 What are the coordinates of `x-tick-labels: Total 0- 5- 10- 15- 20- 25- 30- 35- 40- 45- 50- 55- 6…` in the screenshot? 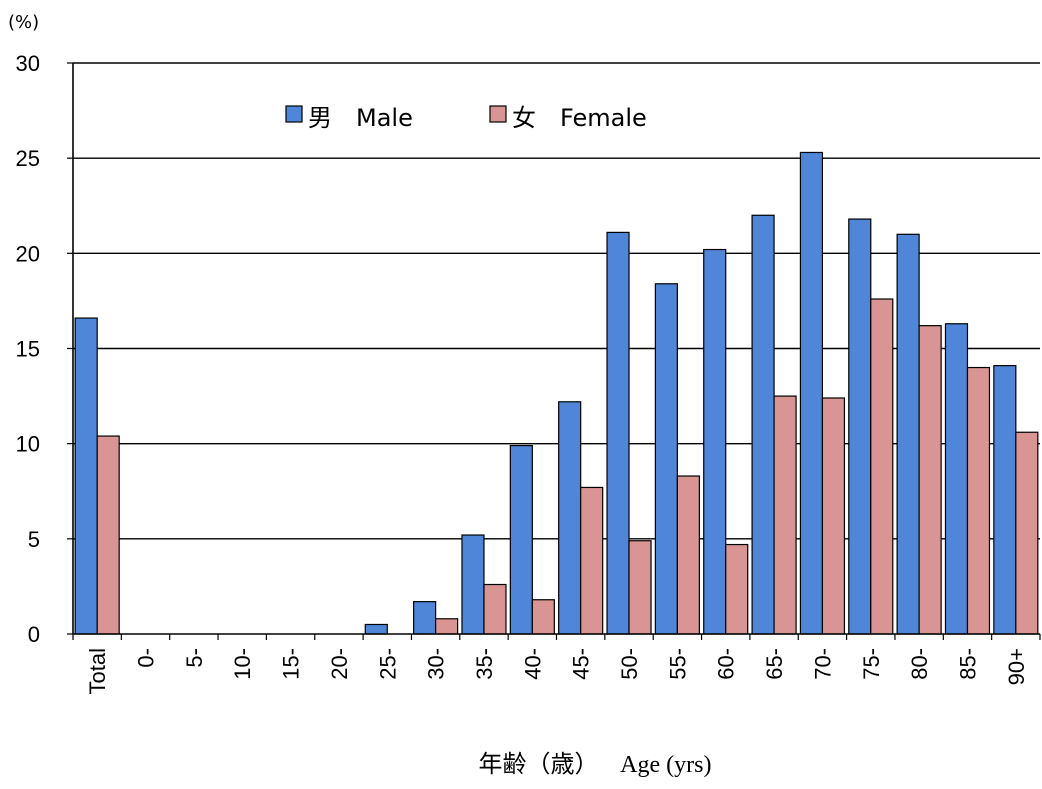 It's located at (557, 671).